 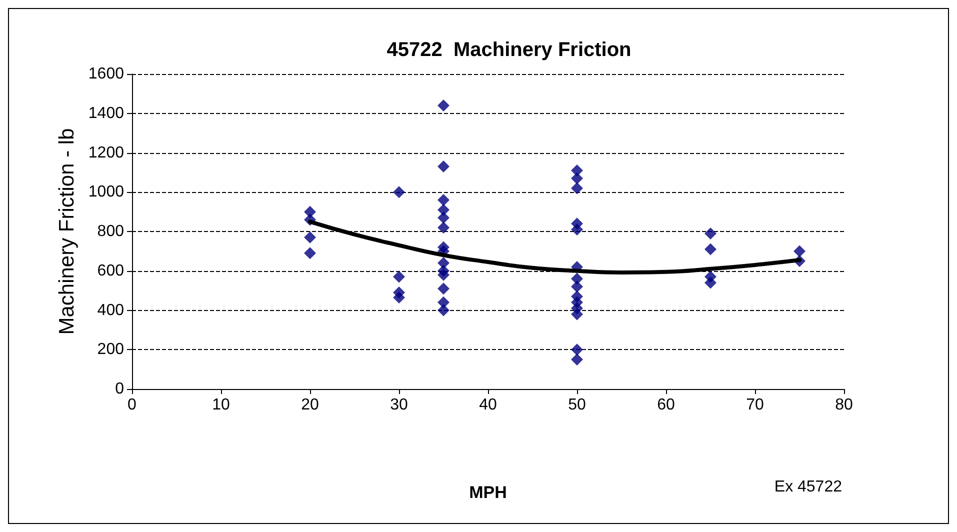 What do you see at coordinates (106, 113) in the screenshot?
I see `y-tick-label: 1400` at bounding box center [106, 113].